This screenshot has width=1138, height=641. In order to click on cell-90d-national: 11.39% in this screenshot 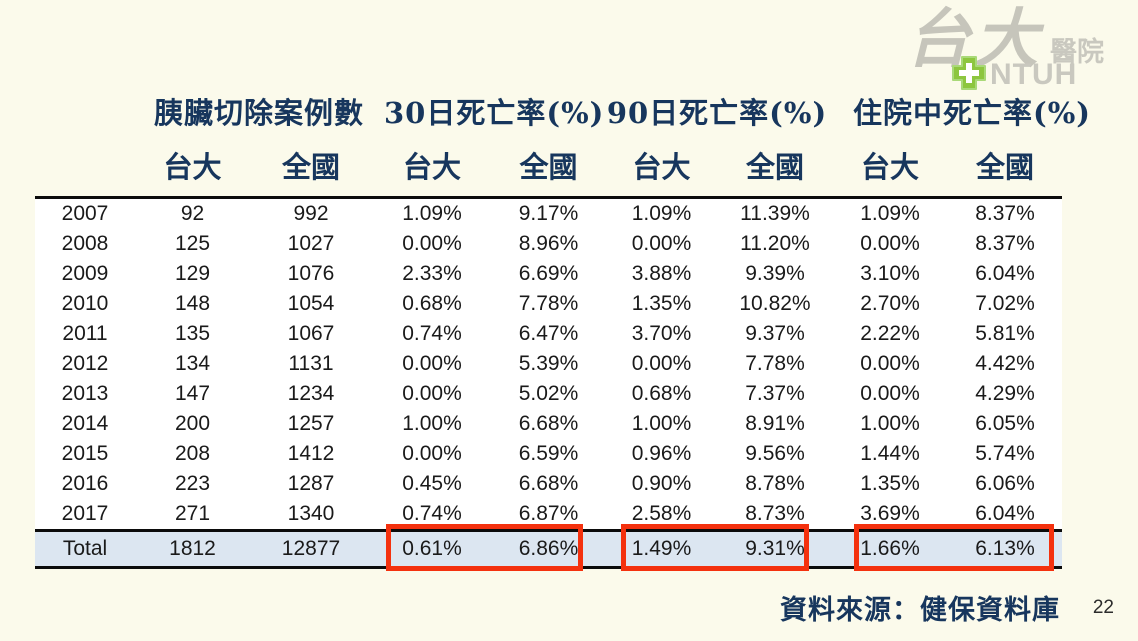, I will do `click(775, 213)`.